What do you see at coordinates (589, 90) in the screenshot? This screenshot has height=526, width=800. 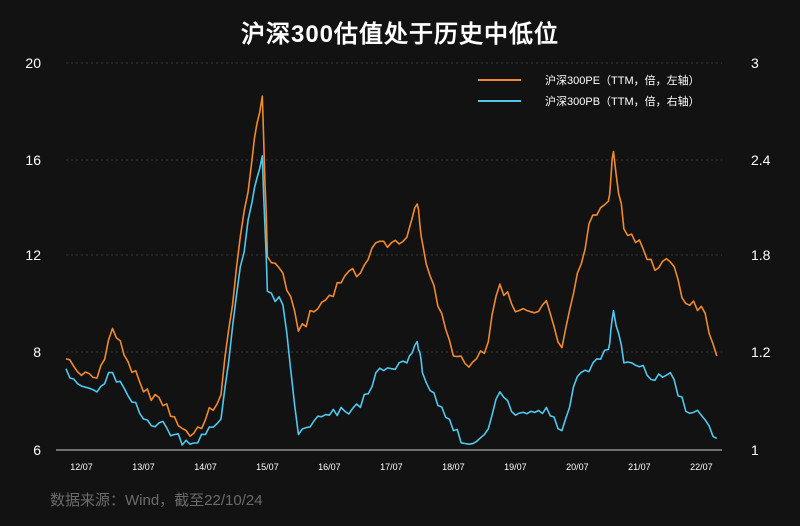 I see `legend: 沪深300PE（TTM，倍，左轴） 沪深300PB（TTM，倍，右轴）` at bounding box center [589, 90].